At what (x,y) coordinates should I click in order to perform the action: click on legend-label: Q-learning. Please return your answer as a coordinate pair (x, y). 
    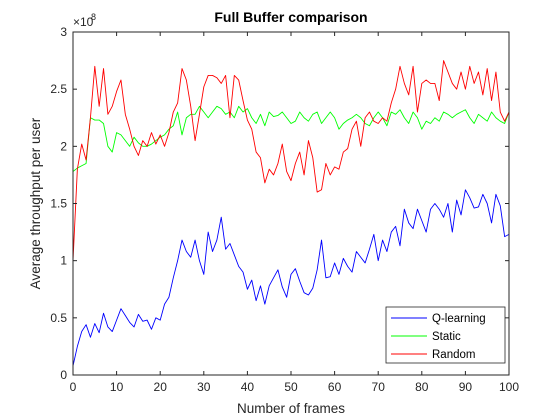
    Looking at the image, I should click on (459, 319).